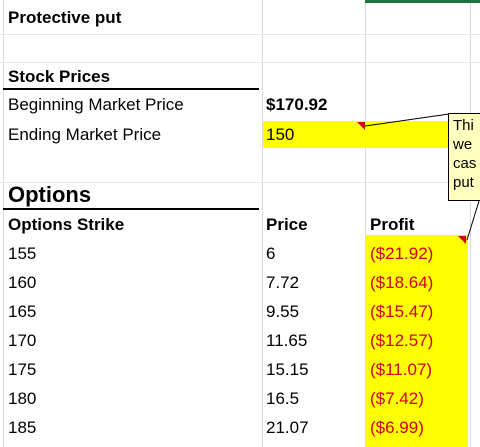 The image size is (480, 447). What do you see at coordinates (397, 427) in the screenshot?
I see `profit-cell: ($6.99)` at bounding box center [397, 427].